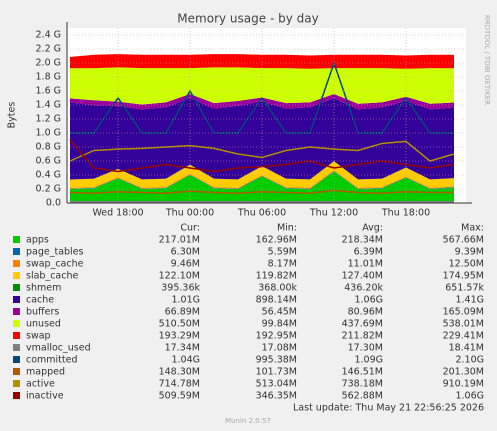  What do you see at coordinates (40, 384) in the screenshot?
I see `legend-label: active` at bounding box center [40, 384].